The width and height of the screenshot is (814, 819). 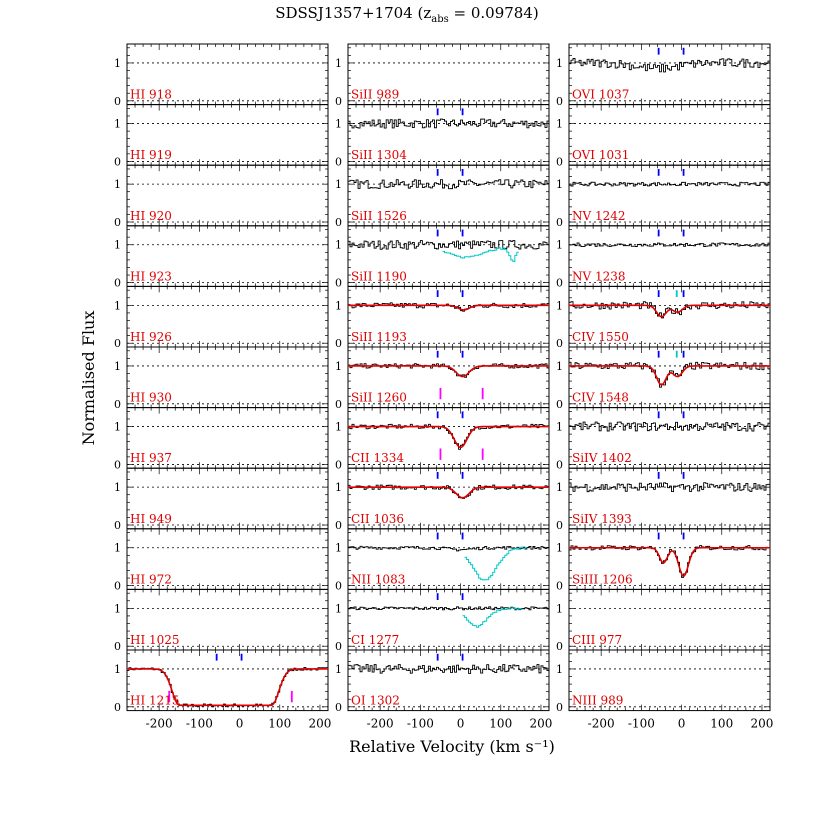 I want to click on ion-label: CI 1277, so click(x=375, y=640).